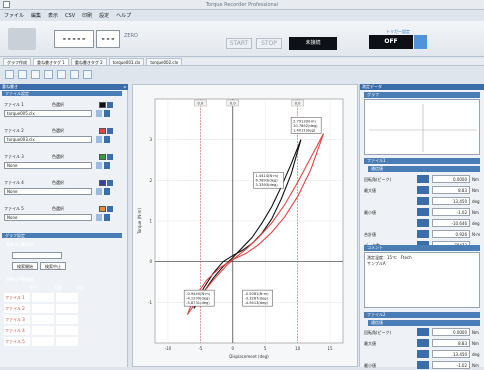 The image size is (484, 370). I want to click on table-row: ファイル 4, so click(63, 330).